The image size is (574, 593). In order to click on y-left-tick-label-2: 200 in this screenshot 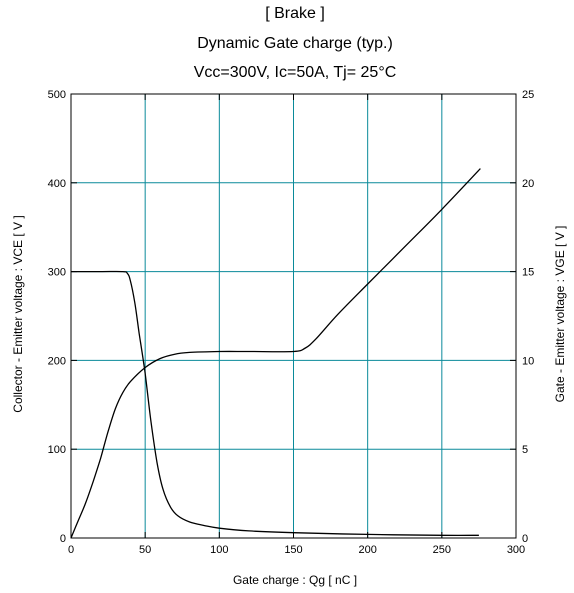, I will do `click(57, 361)`.